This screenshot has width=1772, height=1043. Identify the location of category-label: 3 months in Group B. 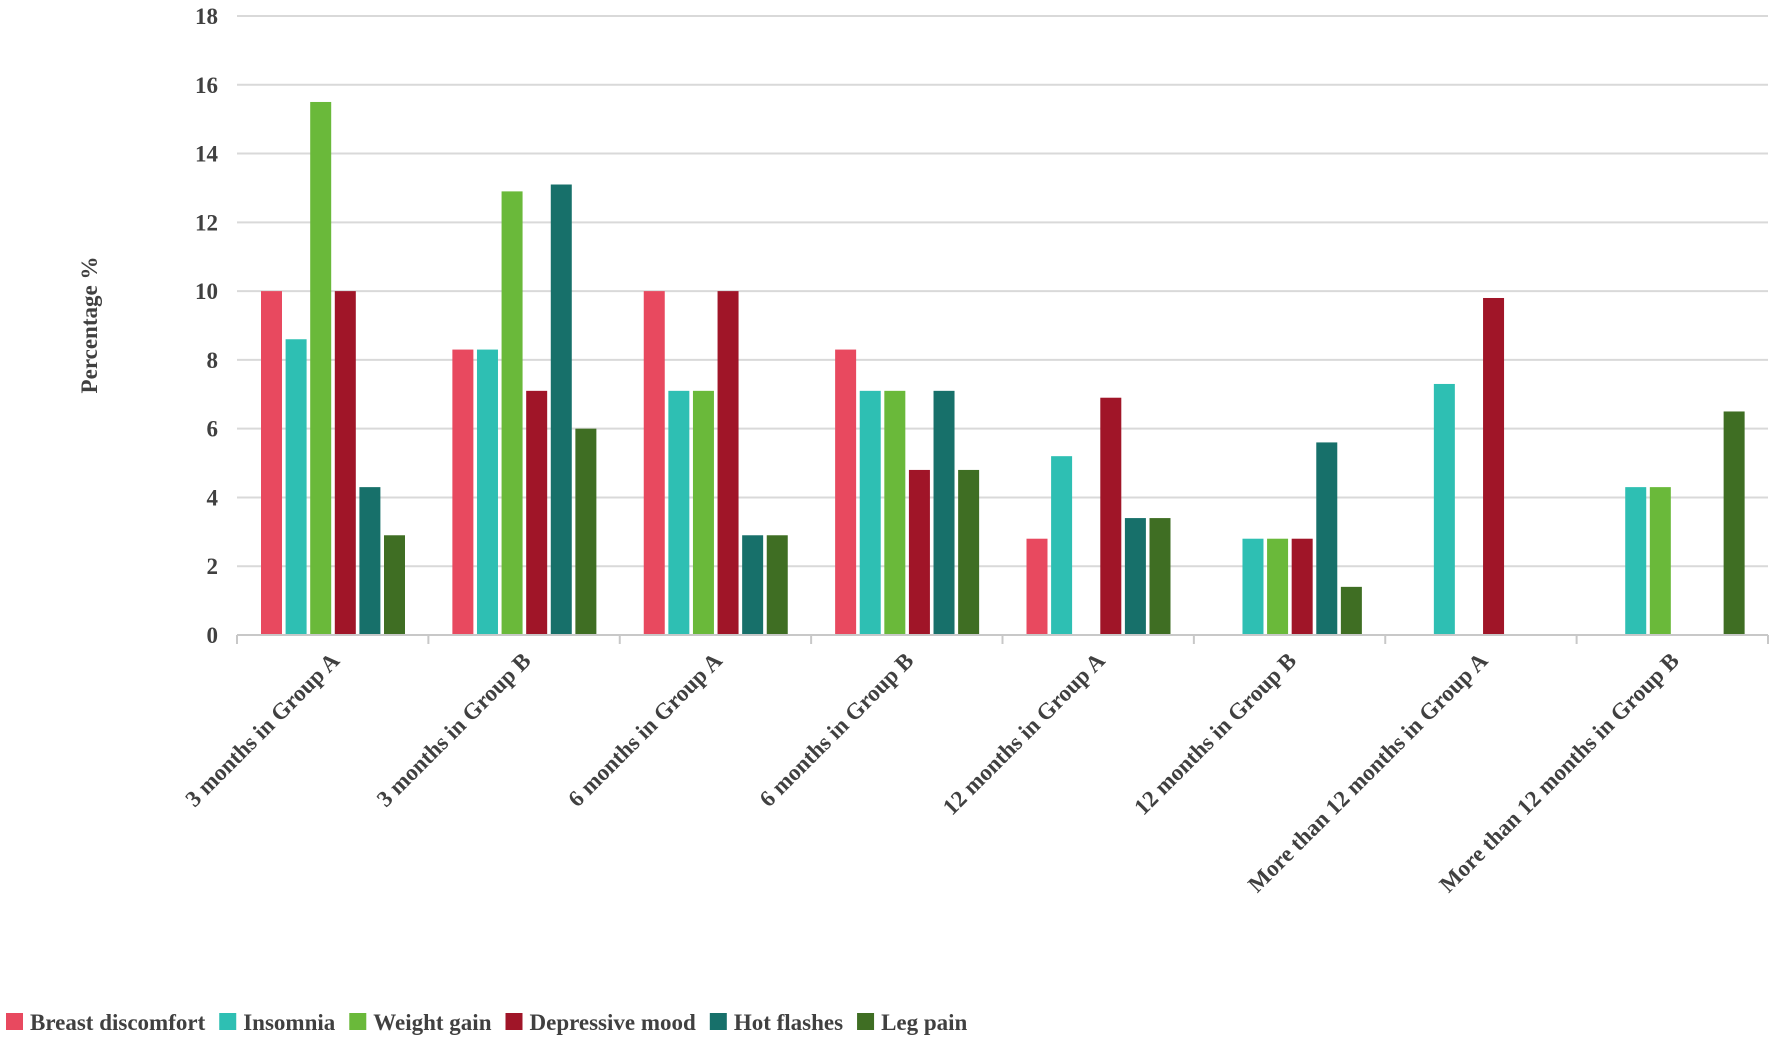
(454, 730).